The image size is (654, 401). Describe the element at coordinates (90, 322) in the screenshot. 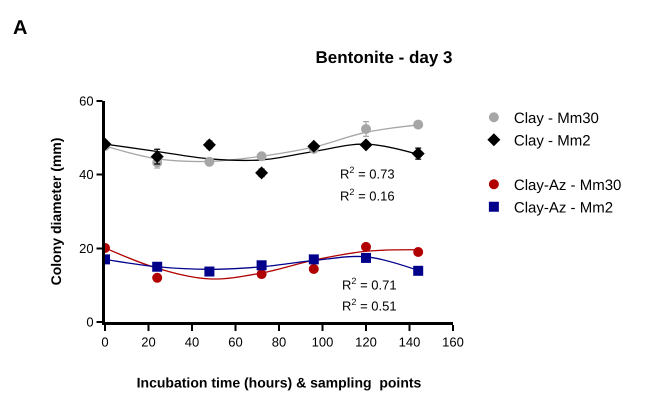

I see `y-tick-label: 0` at that location.